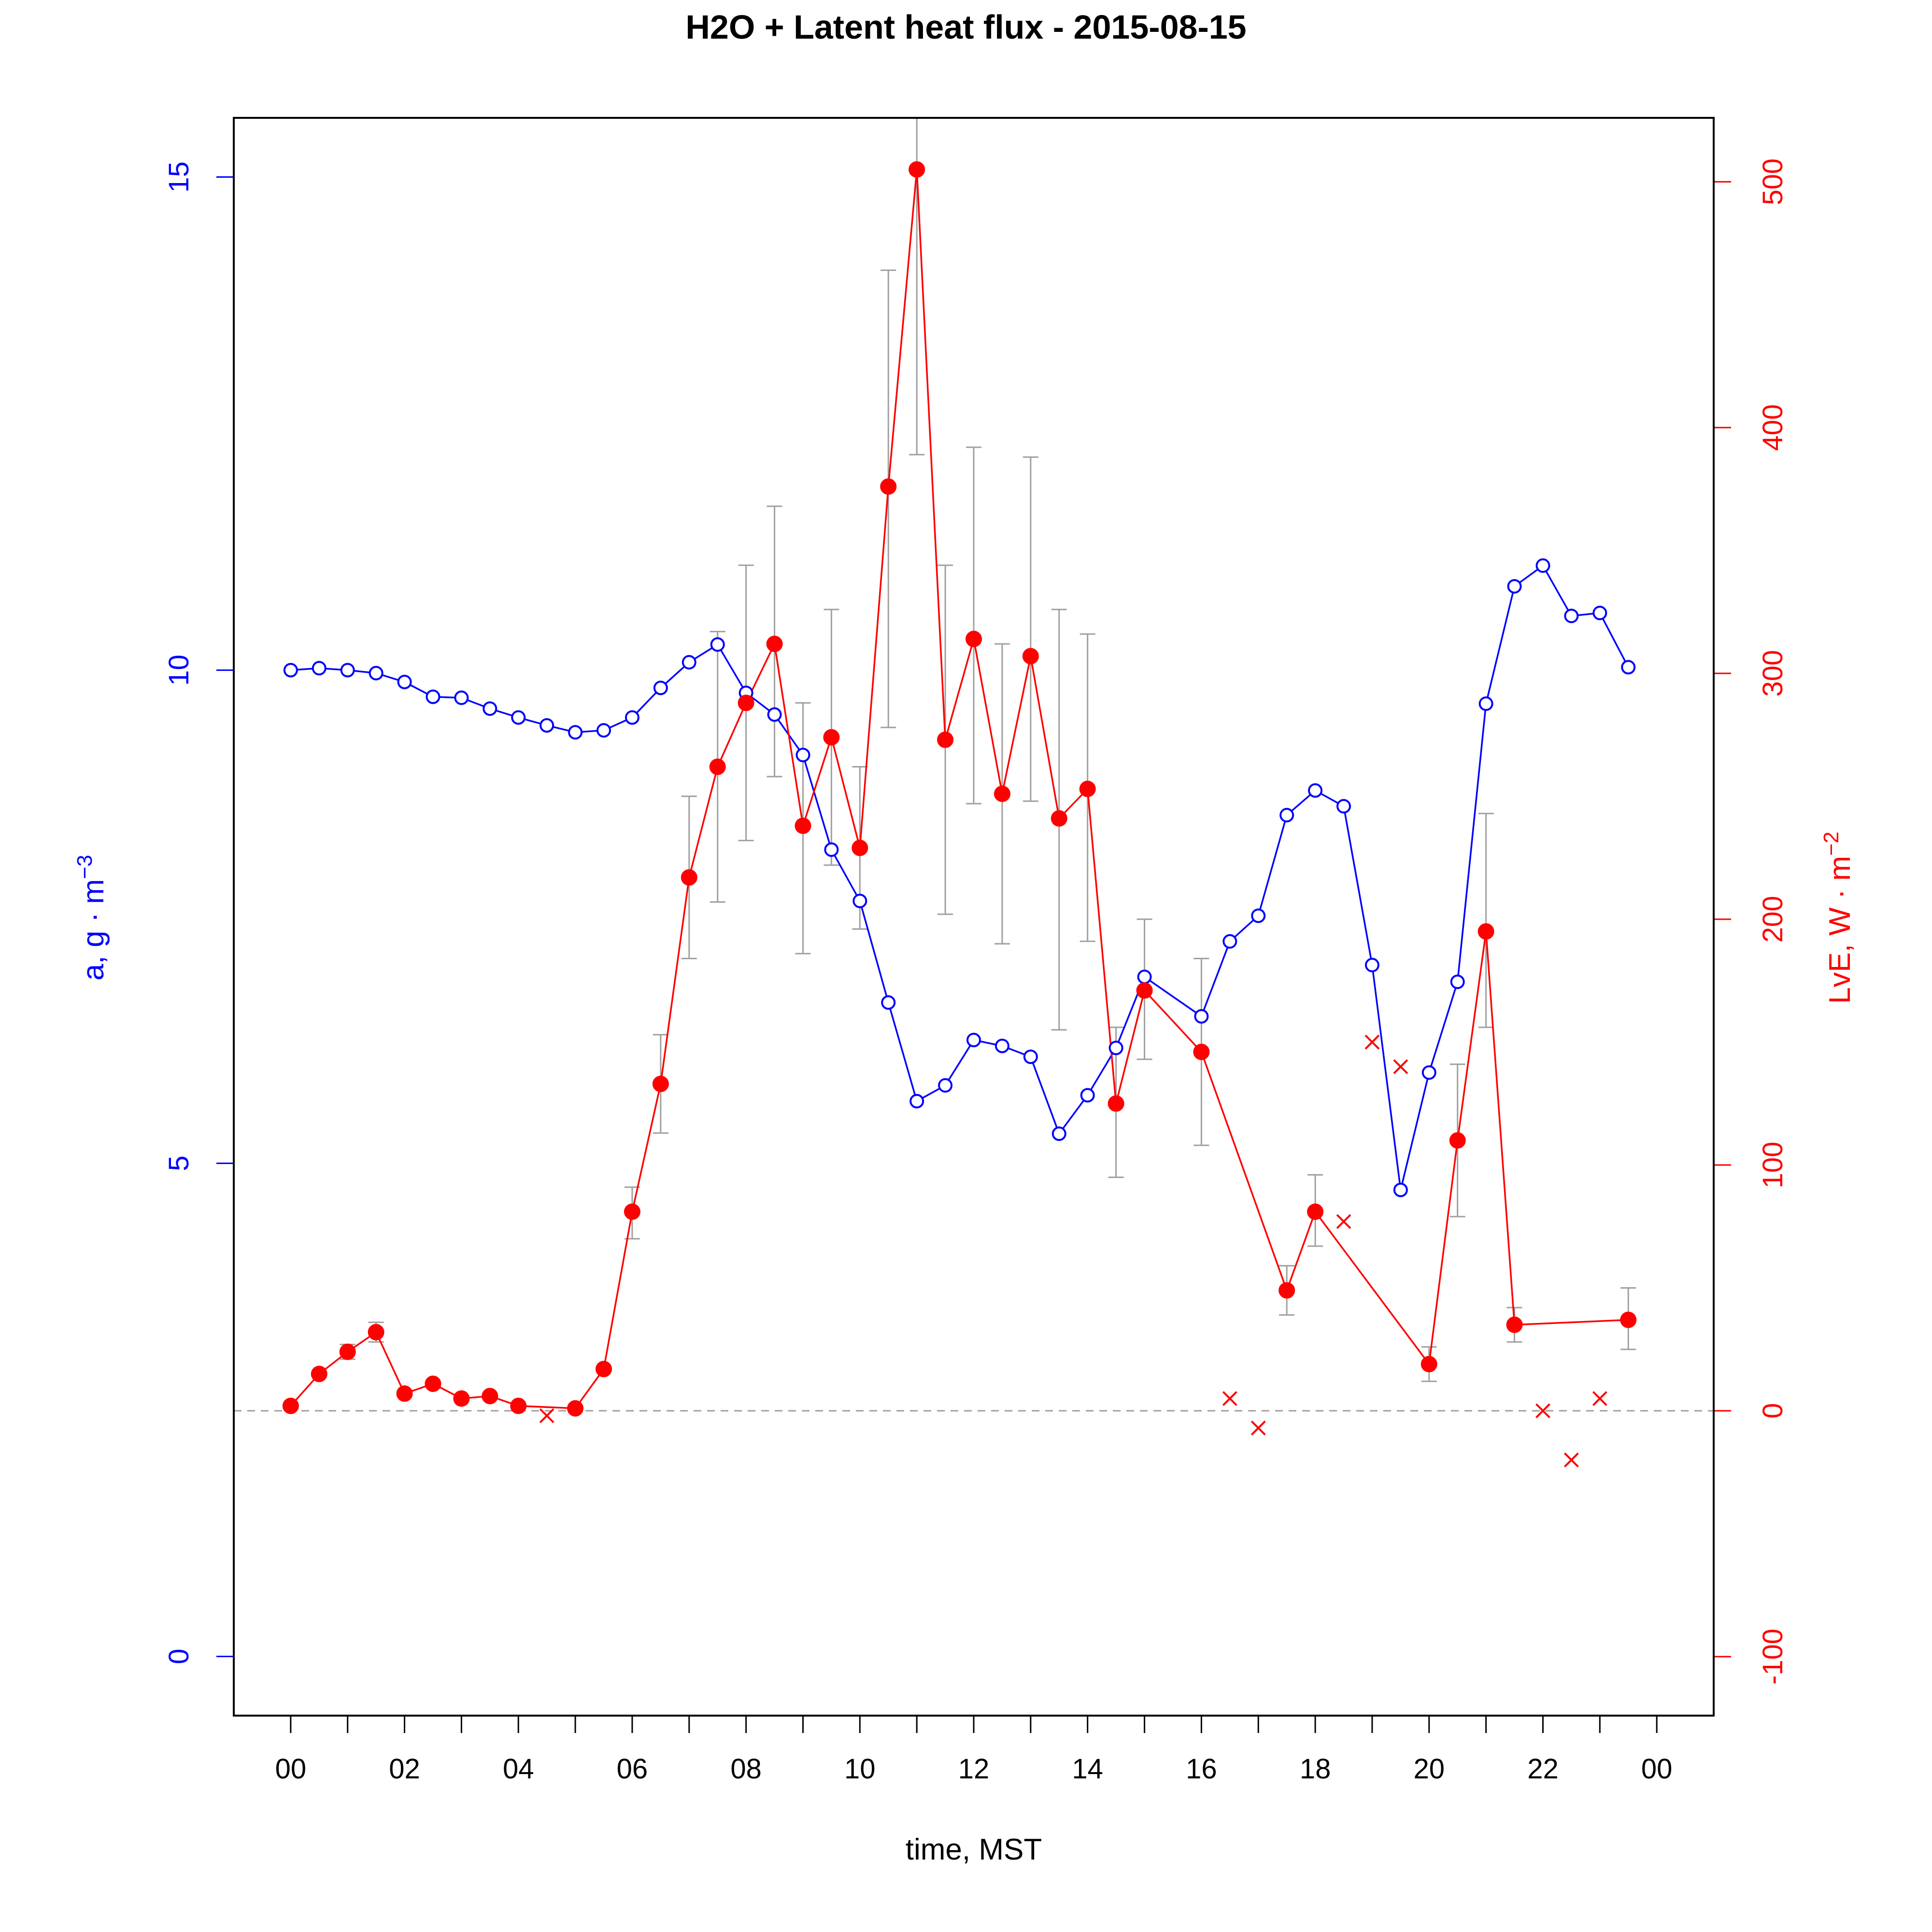  What do you see at coordinates (1773, 919) in the screenshot?
I see `y-right-tick-label: 200` at bounding box center [1773, 919].